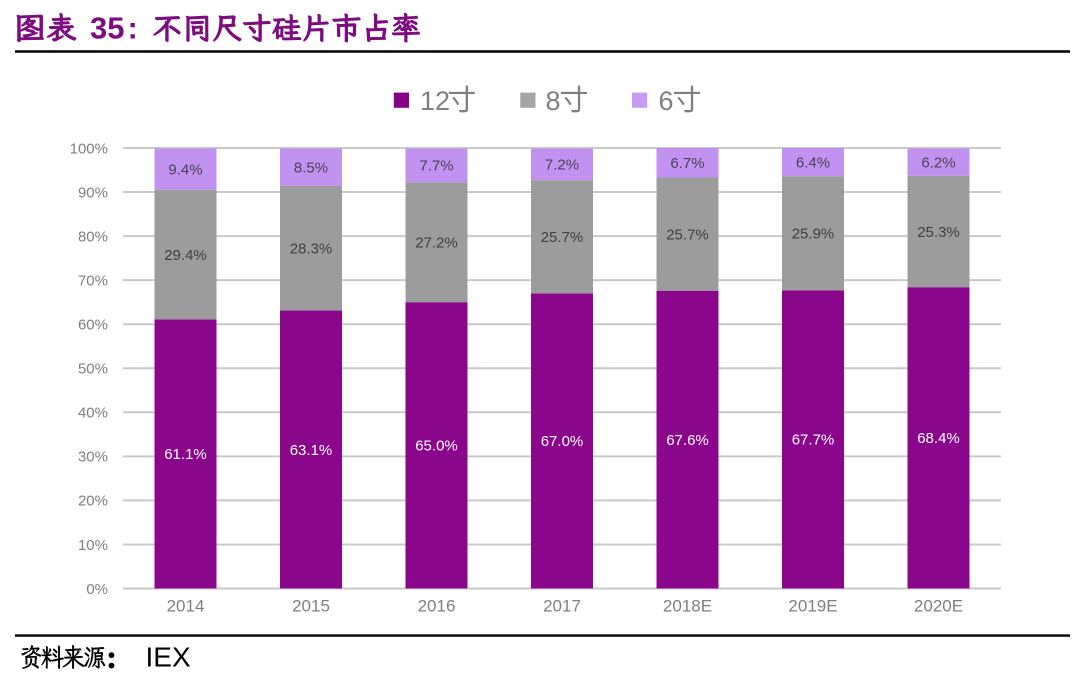 This screenshot has height=686, width=1080. What do you see at coordinates (107, 28) in the screenshot?
I see `svg-text: 35` at bounding box center [107, 28].